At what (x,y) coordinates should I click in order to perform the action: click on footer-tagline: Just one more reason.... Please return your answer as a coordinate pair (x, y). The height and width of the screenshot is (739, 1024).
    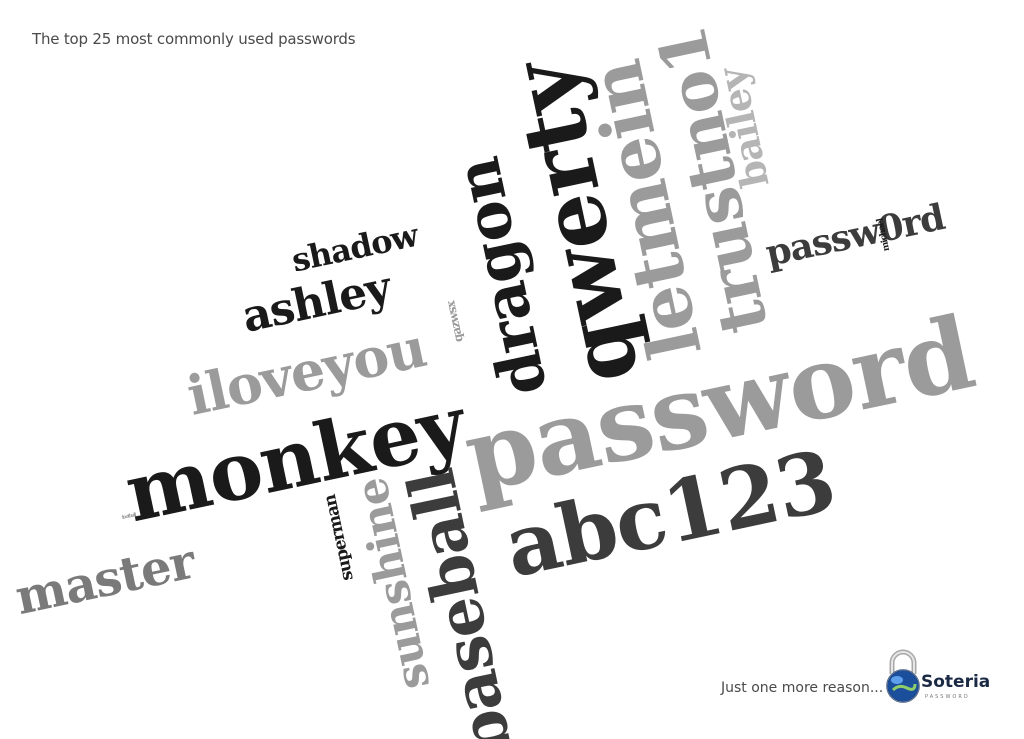
    Looking at the image, I should click on (802, 688).